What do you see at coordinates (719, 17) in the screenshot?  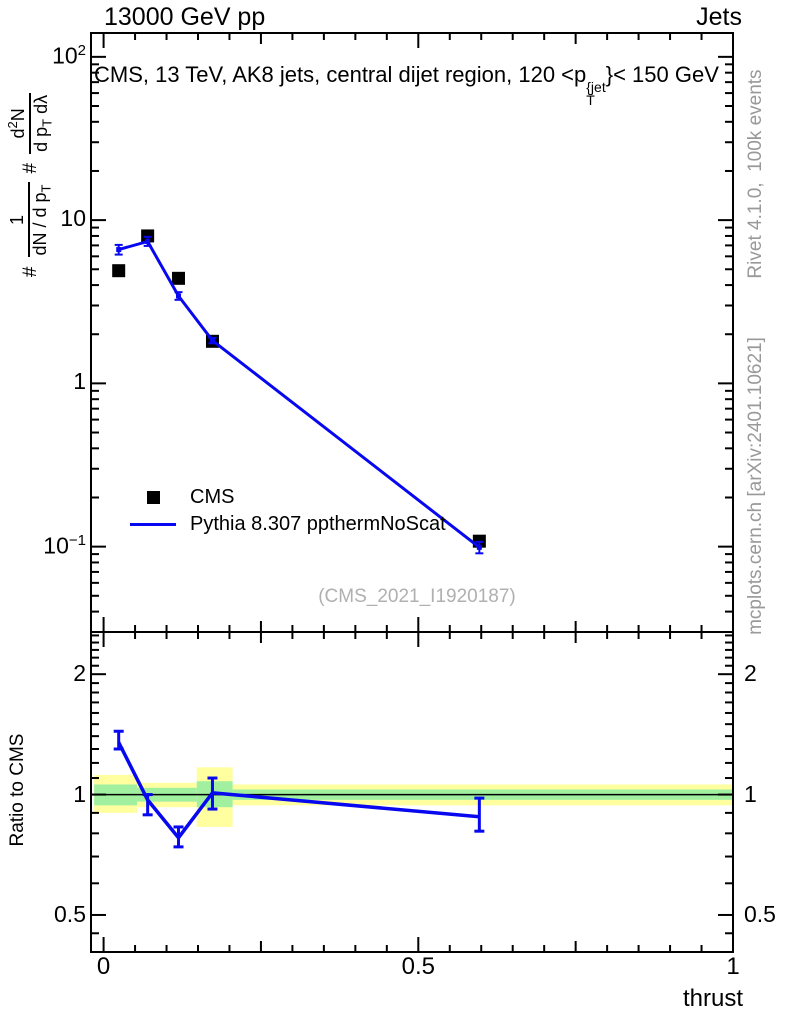 I see `header-analysis-group: Jets` at bounding box center [719, 17].